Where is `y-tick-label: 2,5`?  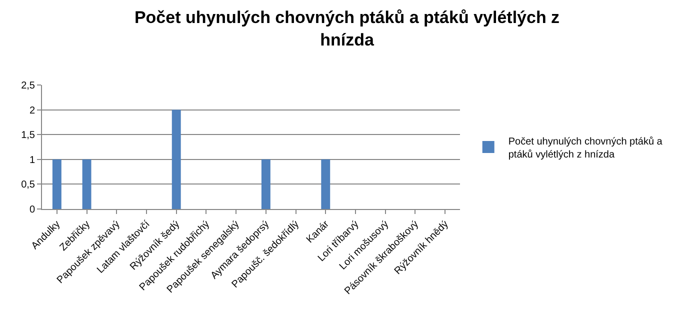
y-tick-label: 2,5 is located at coordinates (28, 86).